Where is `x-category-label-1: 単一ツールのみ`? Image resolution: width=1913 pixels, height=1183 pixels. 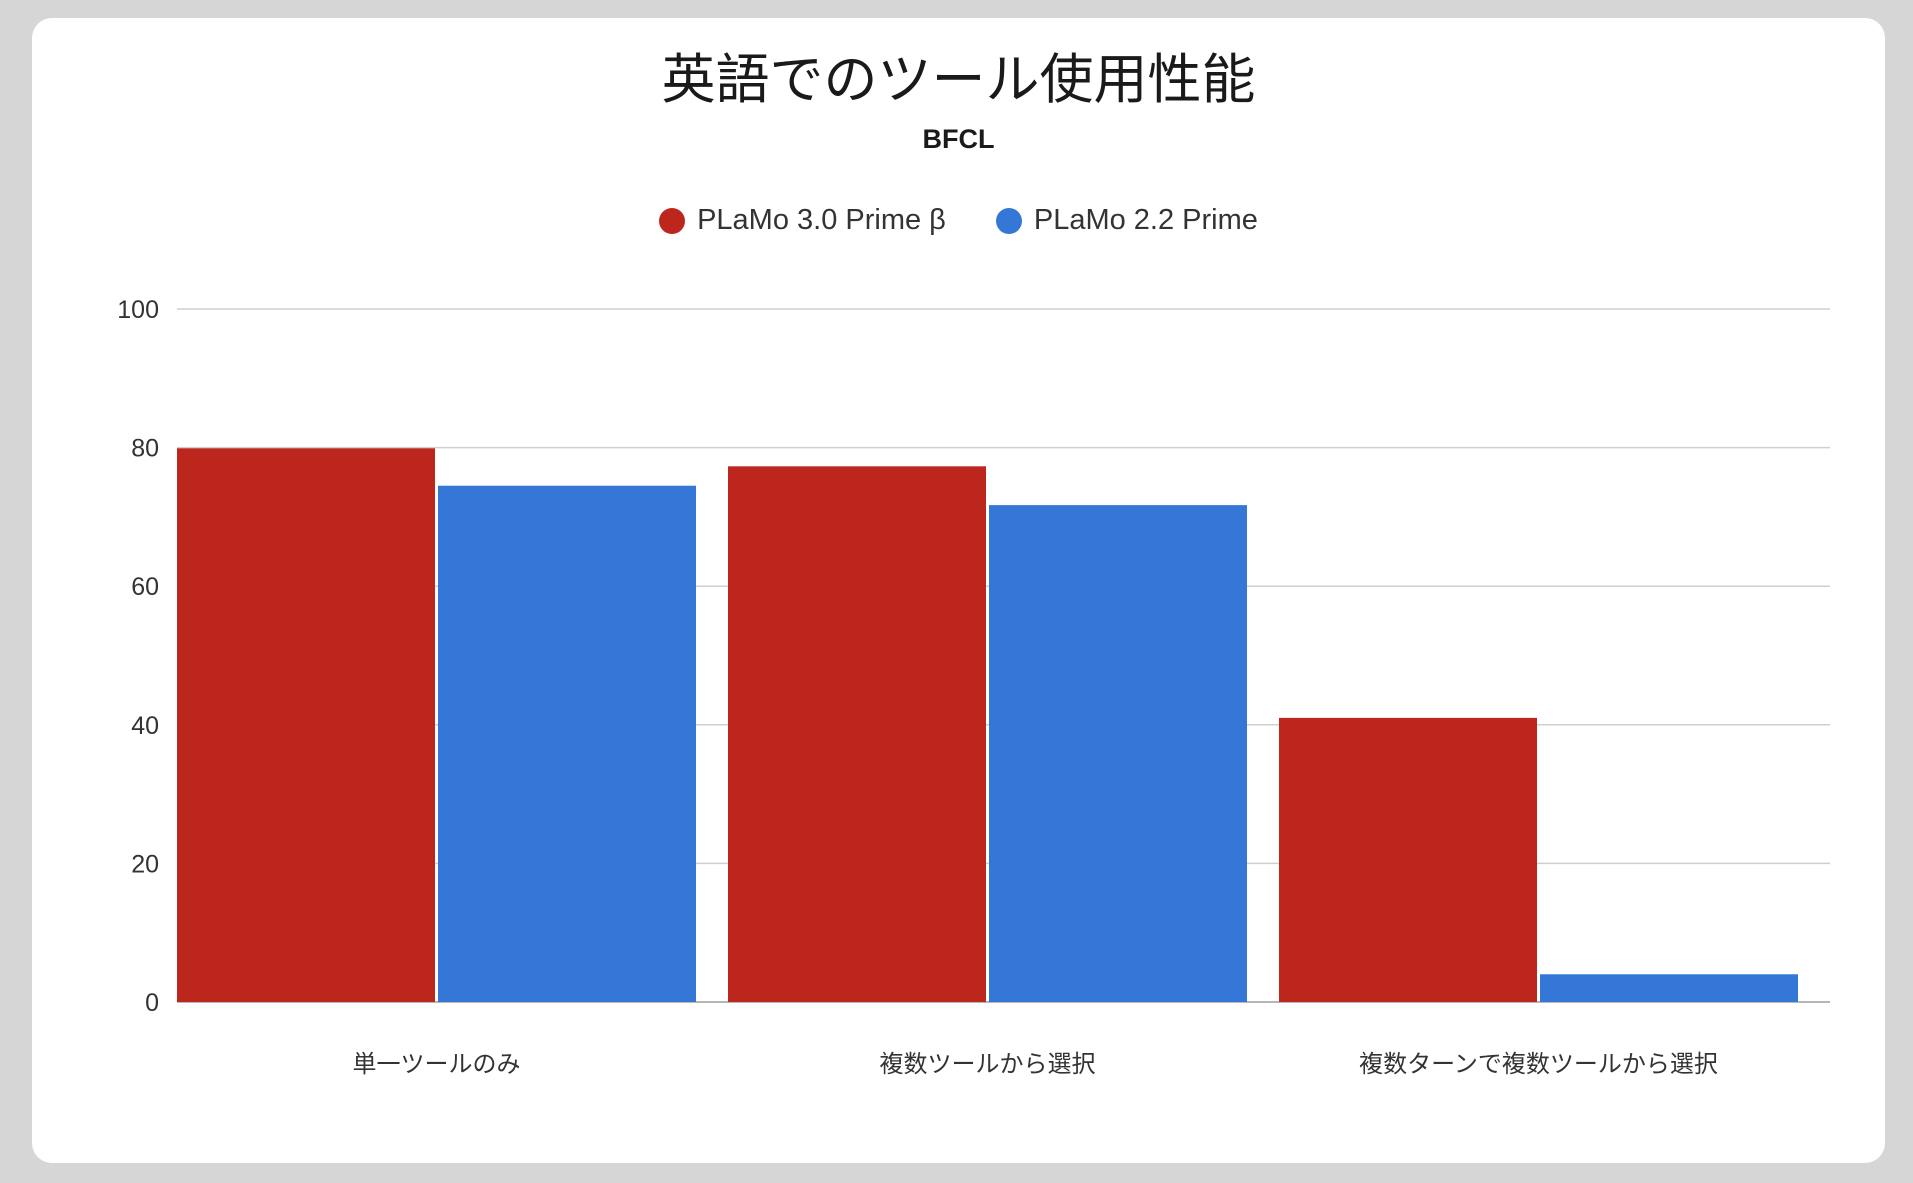 x-category-label-1: 単一ツールのみ is located at coordinates (437, 1064).